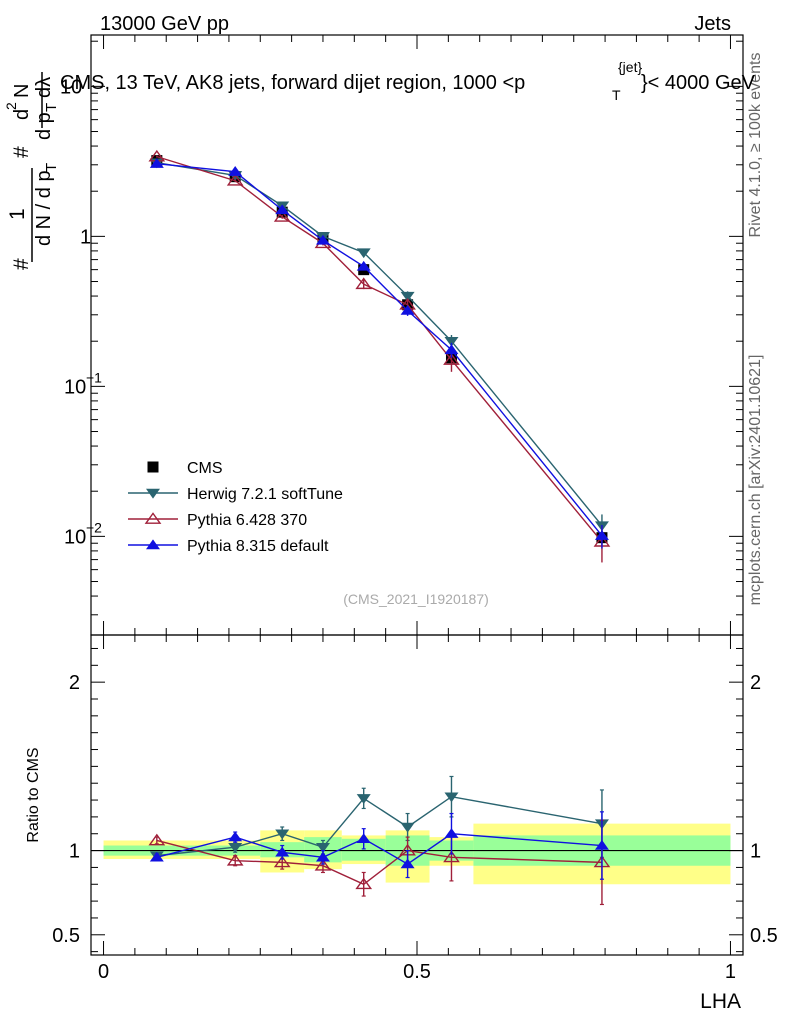  Describe the element at coordinates (616, 95) in the screenshot. I see `plot-title-subscript: T` at that location.